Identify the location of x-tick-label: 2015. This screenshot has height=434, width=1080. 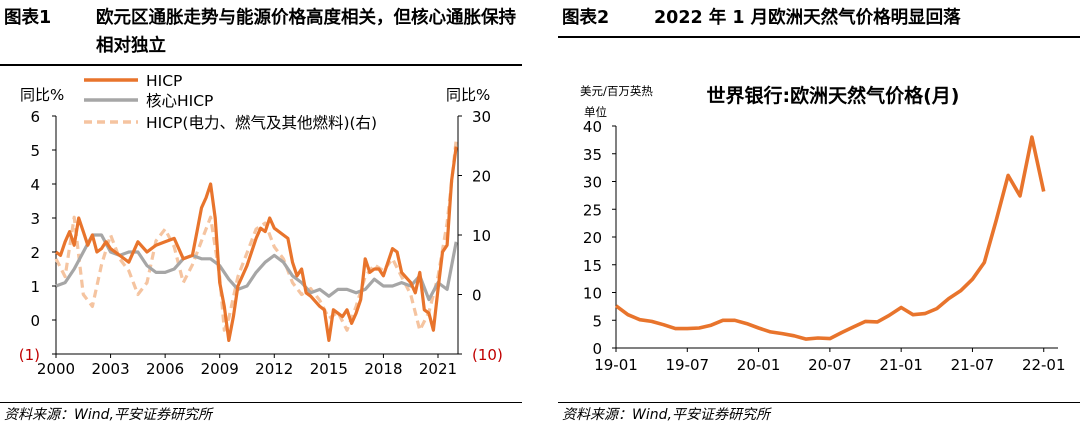
(329, 369).